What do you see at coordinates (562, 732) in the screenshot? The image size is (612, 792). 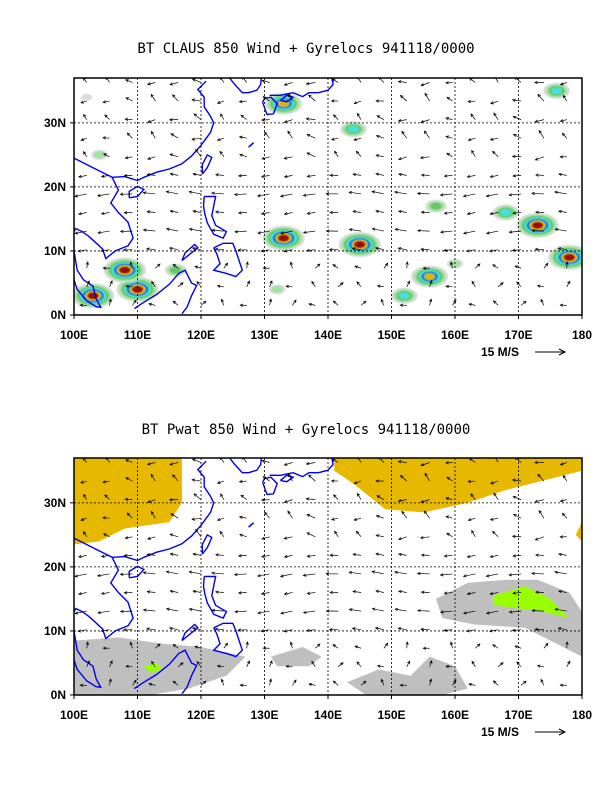 I see `vector-scale-arrowhead` at bounding box center [562, 732].